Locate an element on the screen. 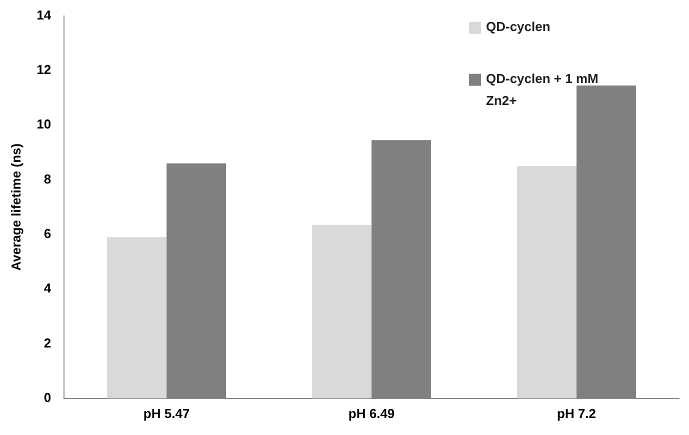 The height and width of the screenshot is (435, 689). y-tick-label: 6 is located at coordinates (48, 234).